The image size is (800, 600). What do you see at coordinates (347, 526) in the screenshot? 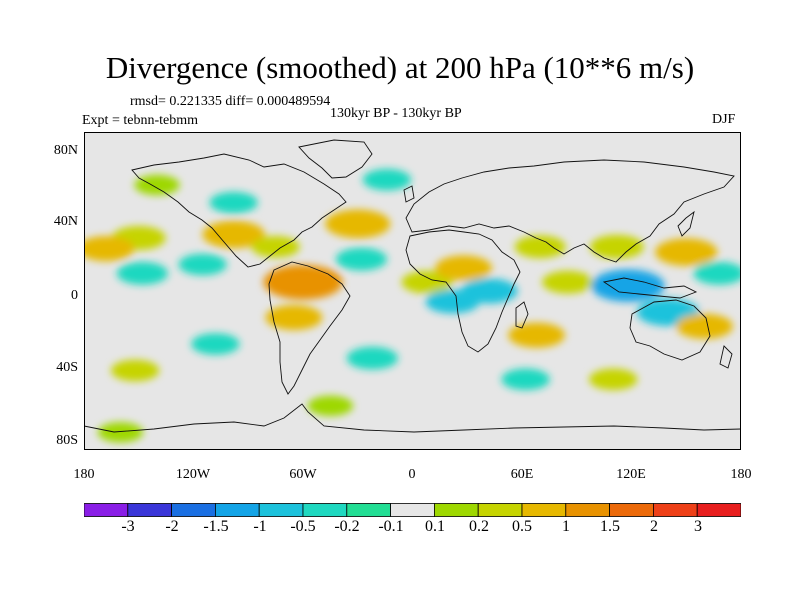
I see `colorbar-label: -0.2` at bounding box center [347, 526].